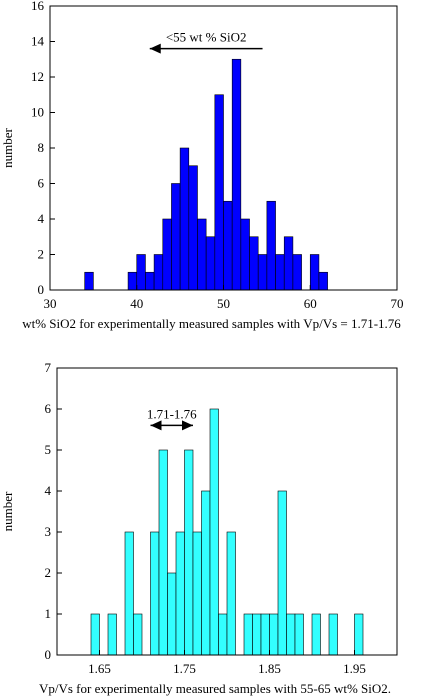 This screenshot has height=700, width=430. What do you see at coordinates (136, 303) in the screenshot?
I see `x-tick-label: 40` at bounding box center [136, 303].